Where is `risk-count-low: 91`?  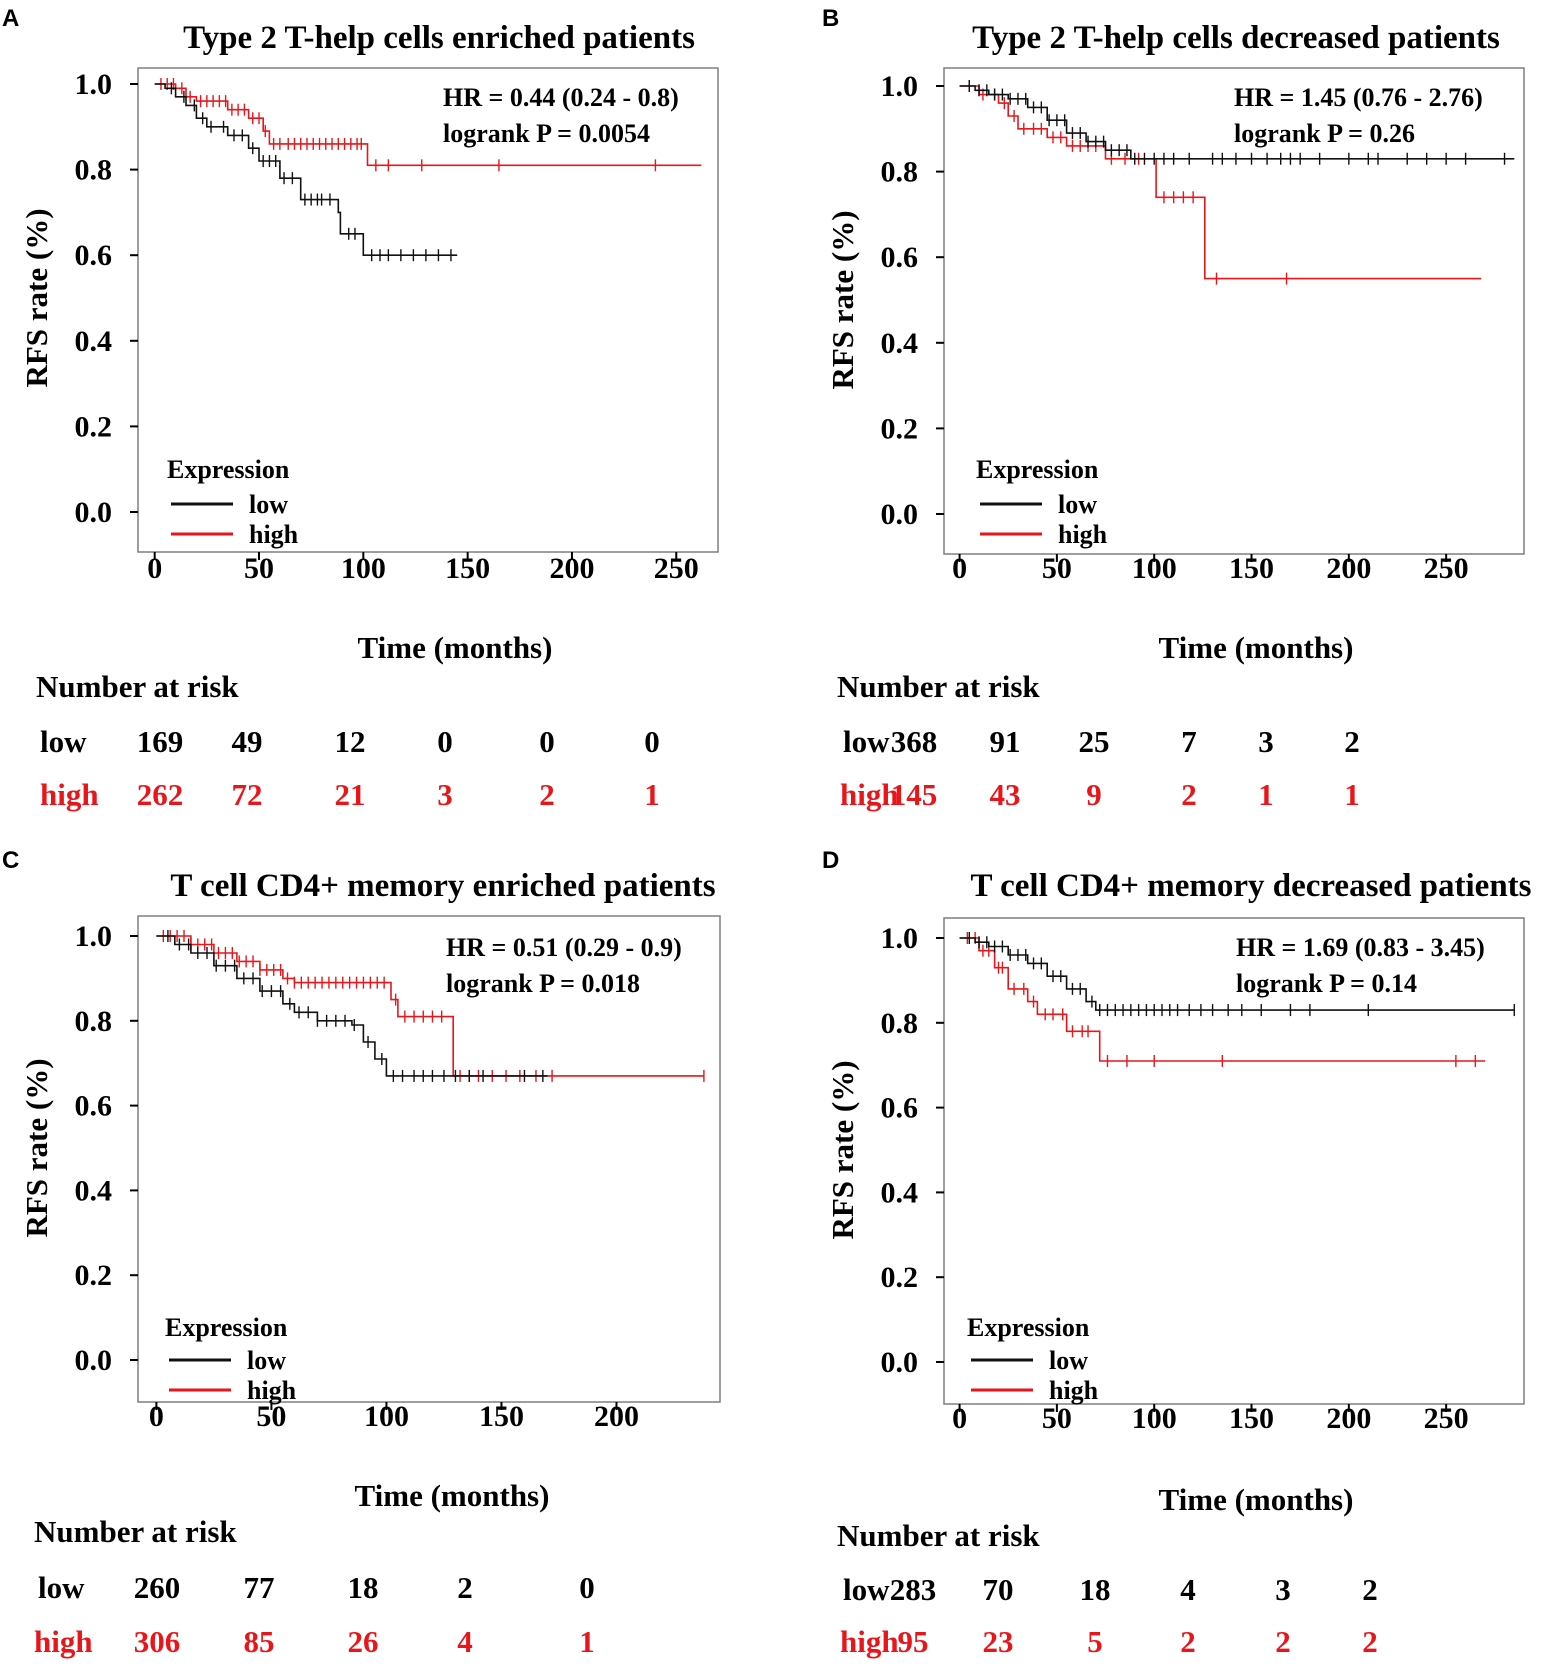 risk-count-low: 91 is located at coordinates (1005, 741).